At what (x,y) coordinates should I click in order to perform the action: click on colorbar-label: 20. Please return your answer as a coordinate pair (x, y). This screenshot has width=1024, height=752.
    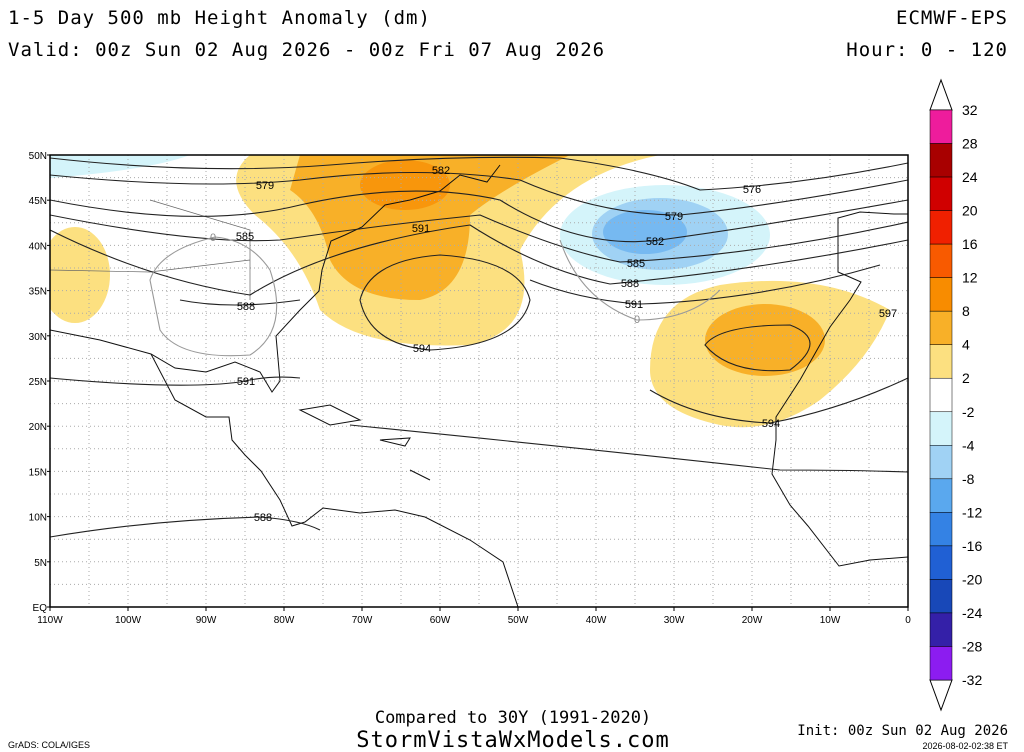
    Looking at the image, I should click on (970, 211).